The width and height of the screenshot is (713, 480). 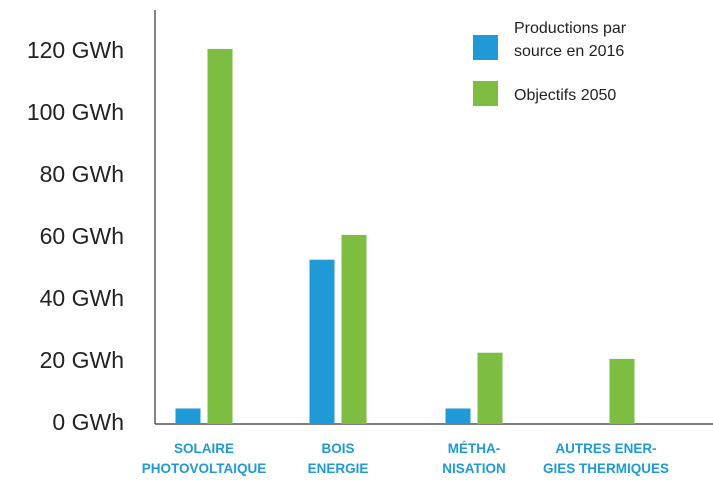 I want to click on y-tick-label: 60 GWh, so click(x=82, y=236).